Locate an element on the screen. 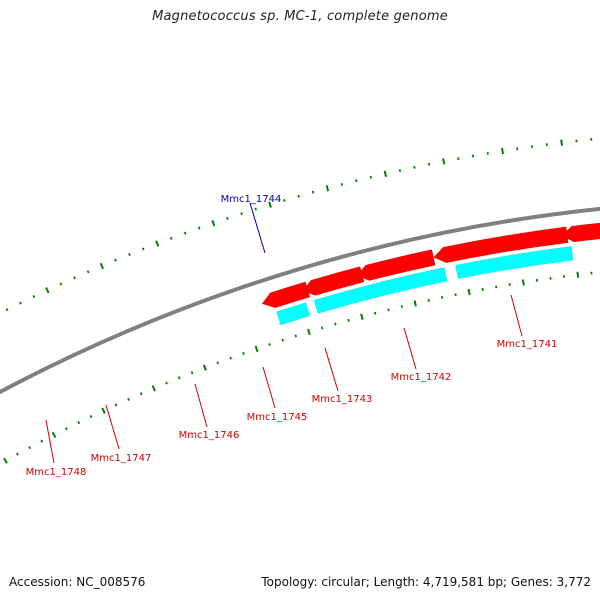 This screenshot has width=600, height=600. gene-label: Mmc1_1748 is located at coordinates (56, 472).